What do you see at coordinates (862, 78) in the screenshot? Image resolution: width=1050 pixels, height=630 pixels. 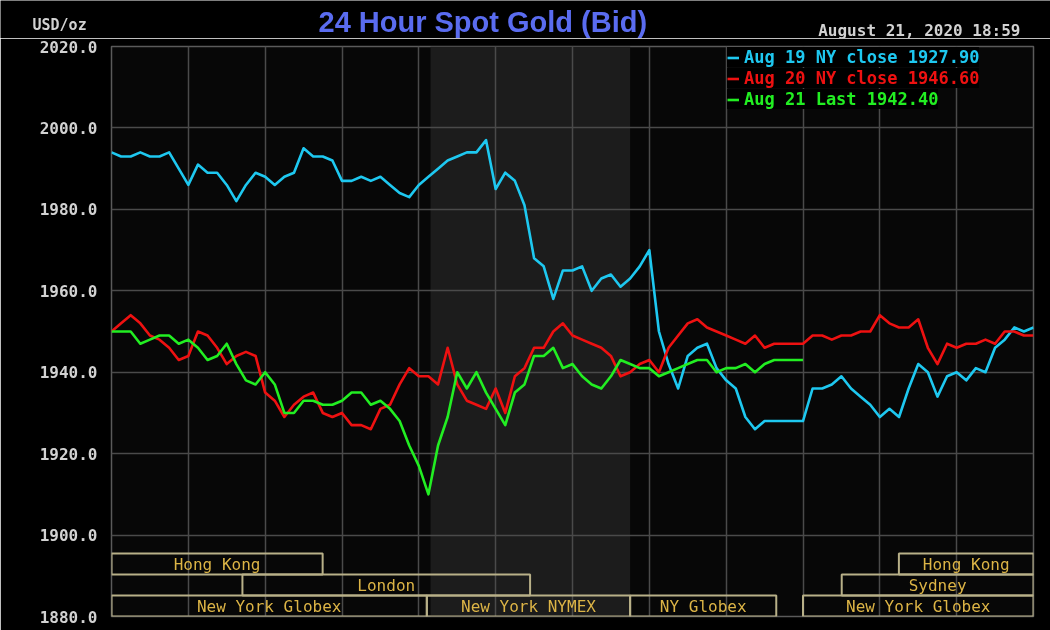 I see `legend-label: Aug 20 NY close 1946.60` at bounding box center [862, 78].